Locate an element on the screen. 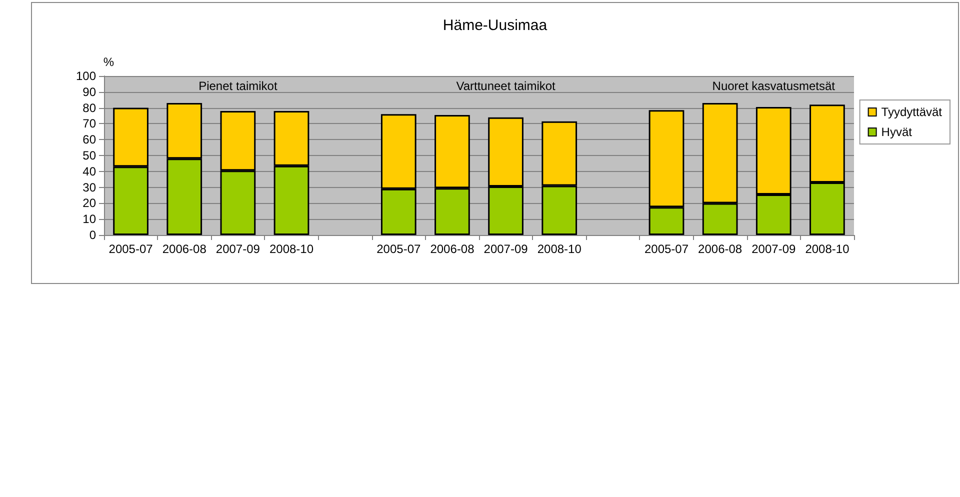 The height and width of the screenshot is (497, 960). y-tick-label: 50 is located at coordinates (89, 155).